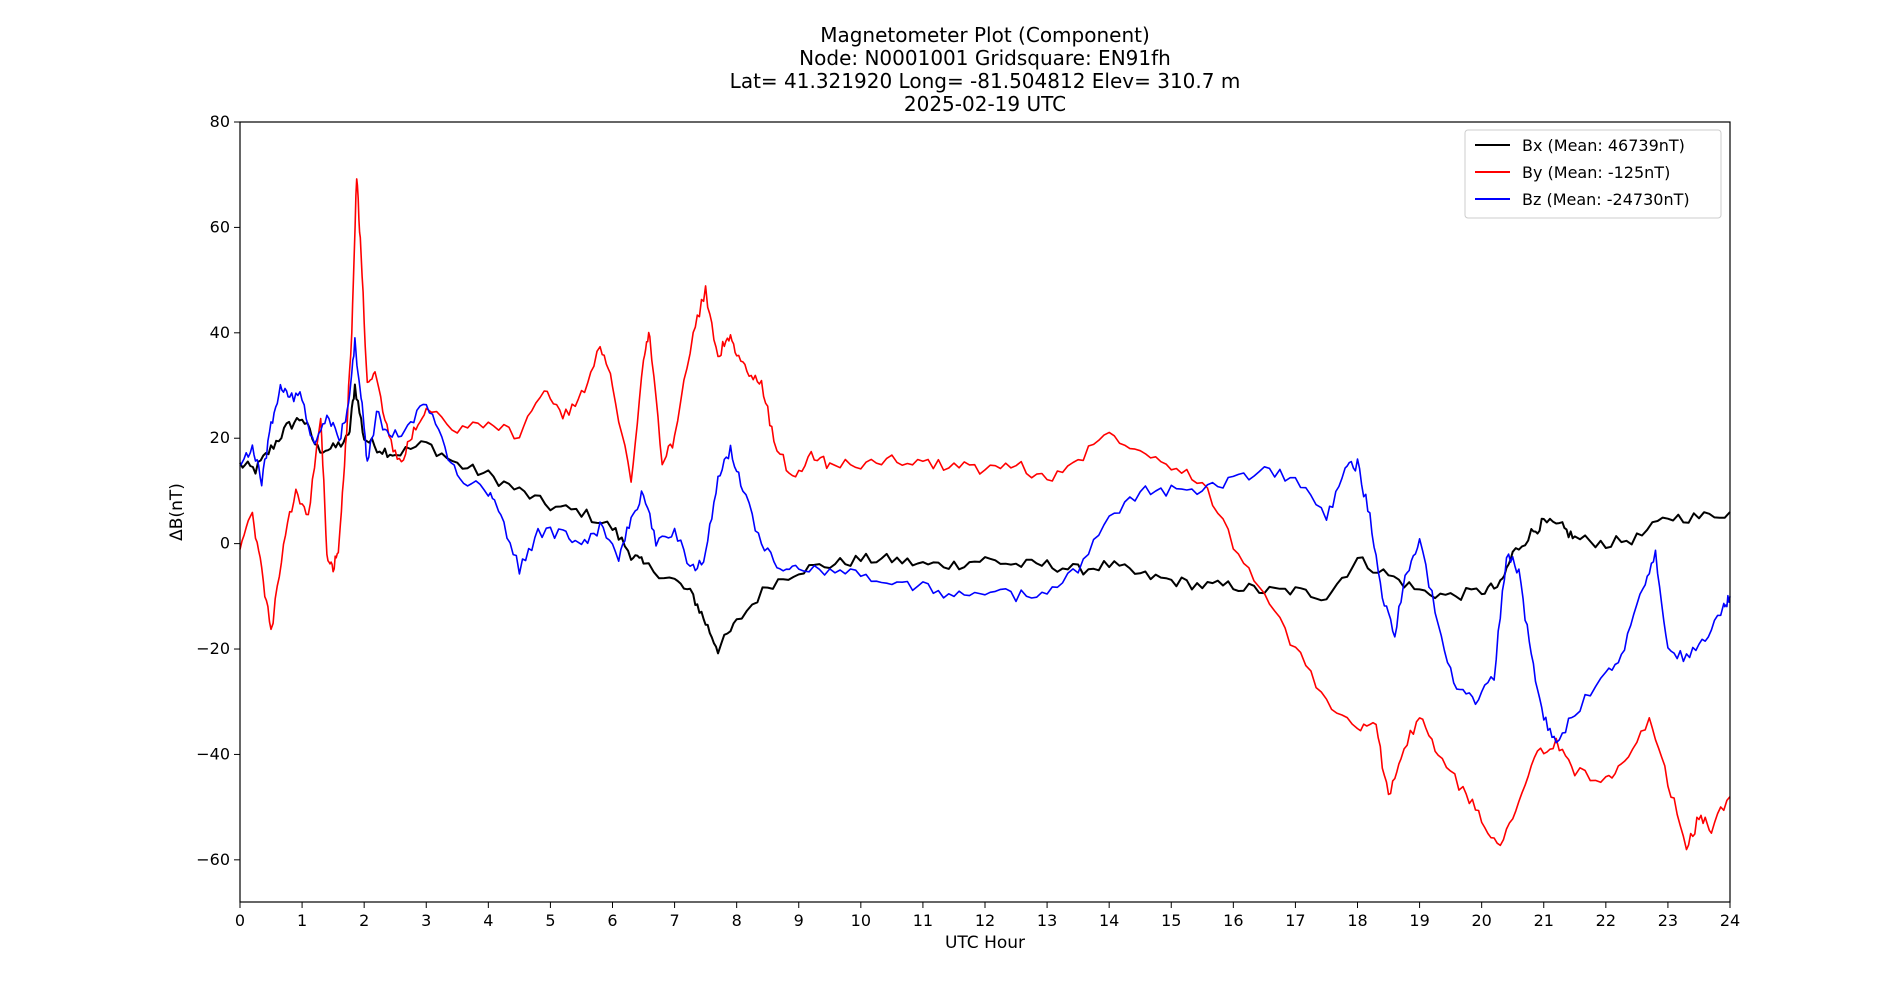 Image resolution: width=1900 pixels, height=1000 pixels. I want to click on x-tick-label: 18, so click(1357, 920).